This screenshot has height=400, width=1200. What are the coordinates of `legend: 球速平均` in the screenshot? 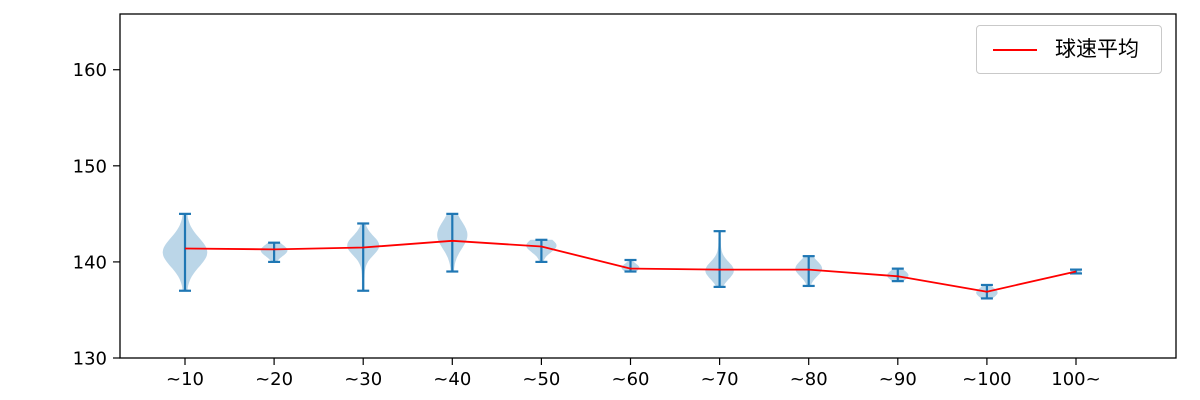 It's located at (1069, 49).